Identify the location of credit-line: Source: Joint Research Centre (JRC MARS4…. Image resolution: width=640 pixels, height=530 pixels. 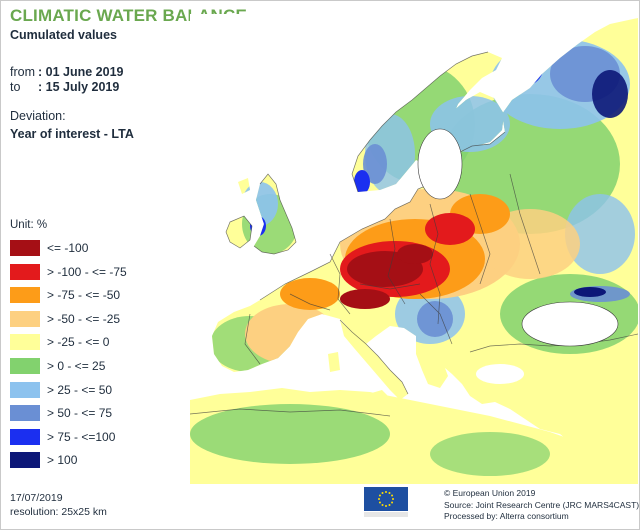
(542, 504).